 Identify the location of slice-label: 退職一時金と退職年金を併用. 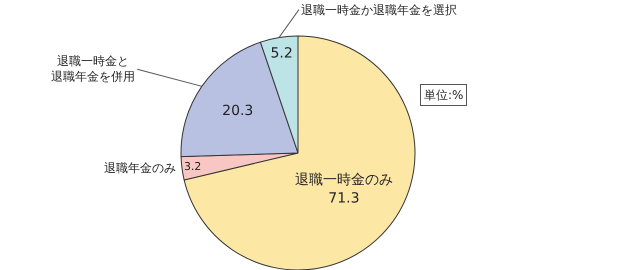
(93, 69).